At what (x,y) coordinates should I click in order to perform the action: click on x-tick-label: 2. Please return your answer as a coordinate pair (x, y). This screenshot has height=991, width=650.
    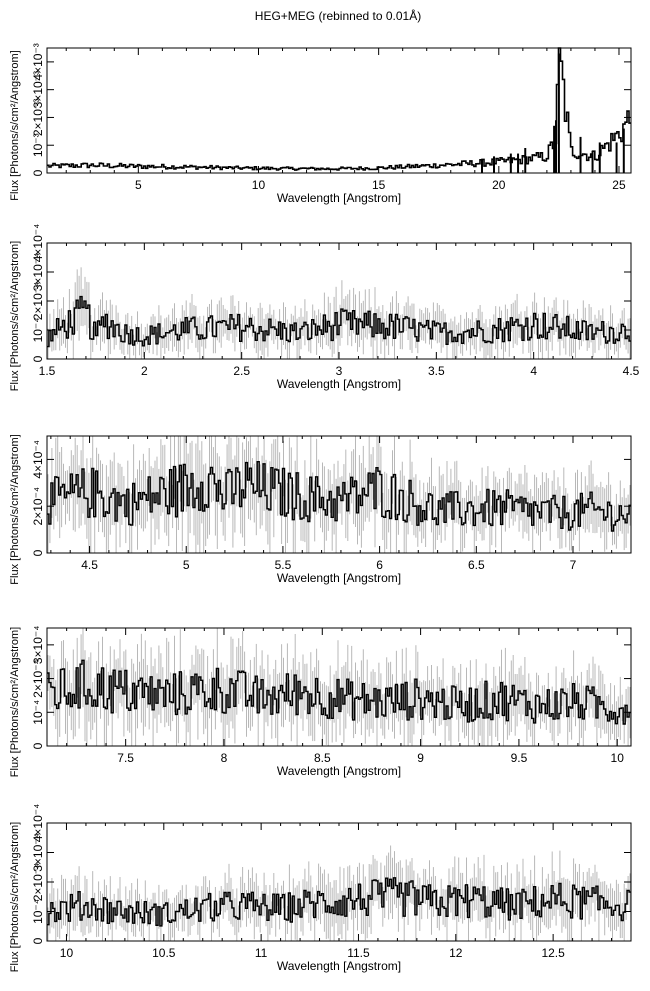
    Looking at the image, I should click on (144, 371).